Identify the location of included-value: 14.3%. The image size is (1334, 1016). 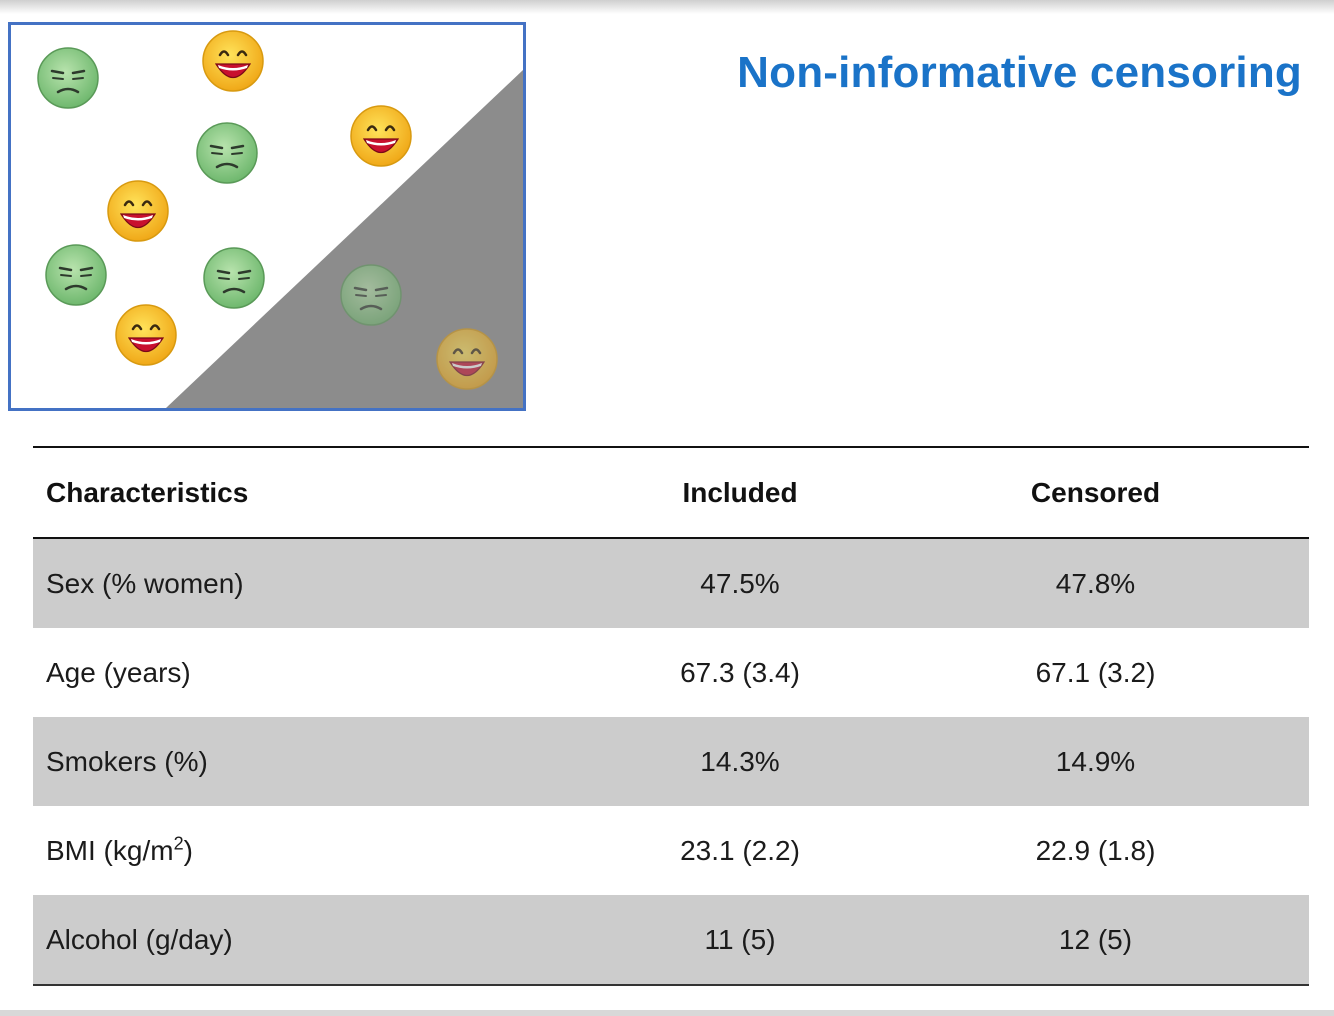
(740, 761).